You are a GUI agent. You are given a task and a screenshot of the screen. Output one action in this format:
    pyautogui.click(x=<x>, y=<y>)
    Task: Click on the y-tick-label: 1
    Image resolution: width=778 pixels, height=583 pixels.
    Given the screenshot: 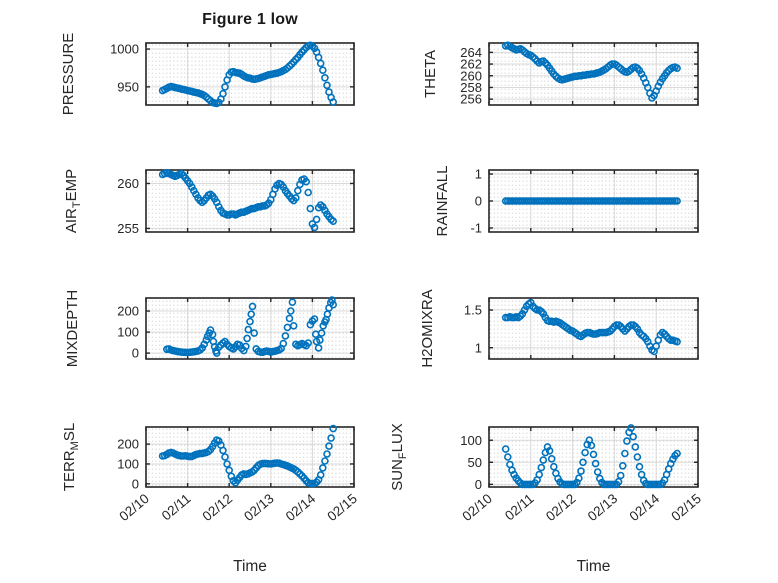 What is the action you would take?
    pyautogui.click(x=478, y=347)
    